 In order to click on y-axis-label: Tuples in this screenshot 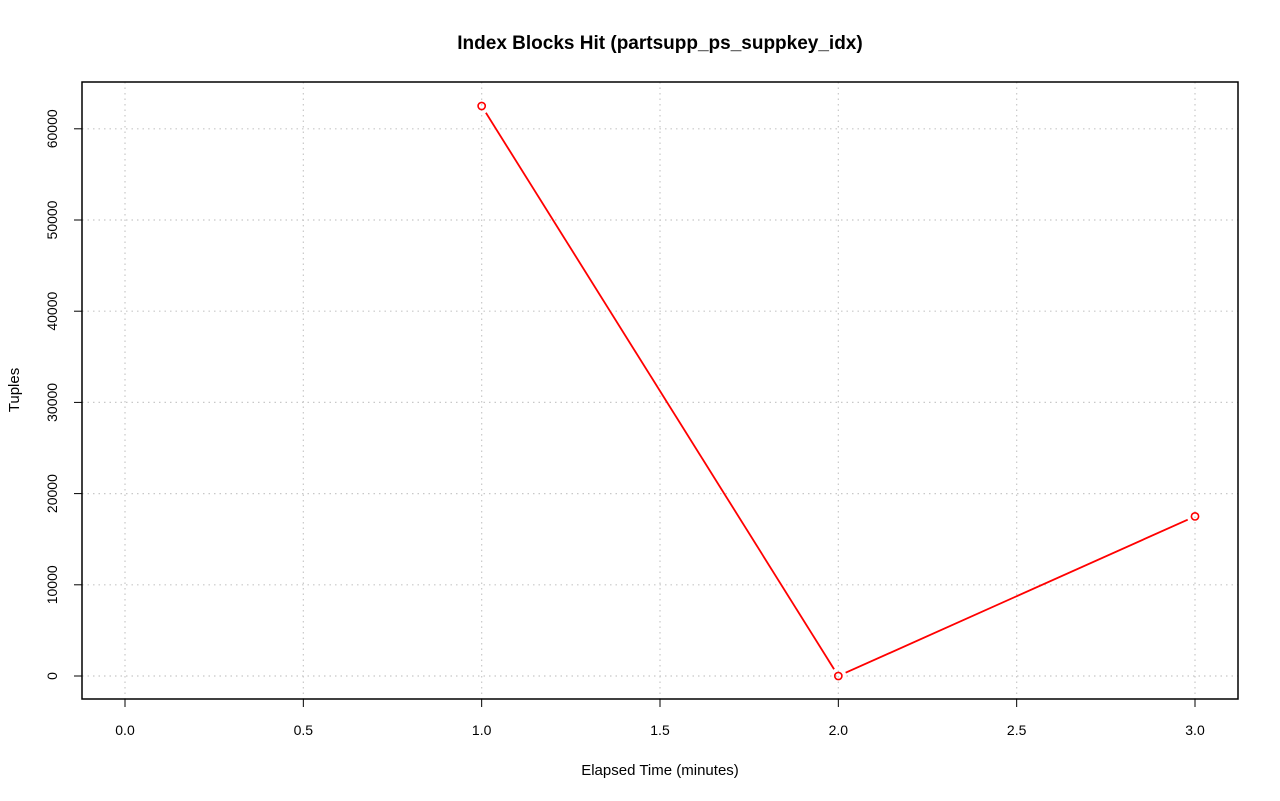, I will do `click(14, 390)`.